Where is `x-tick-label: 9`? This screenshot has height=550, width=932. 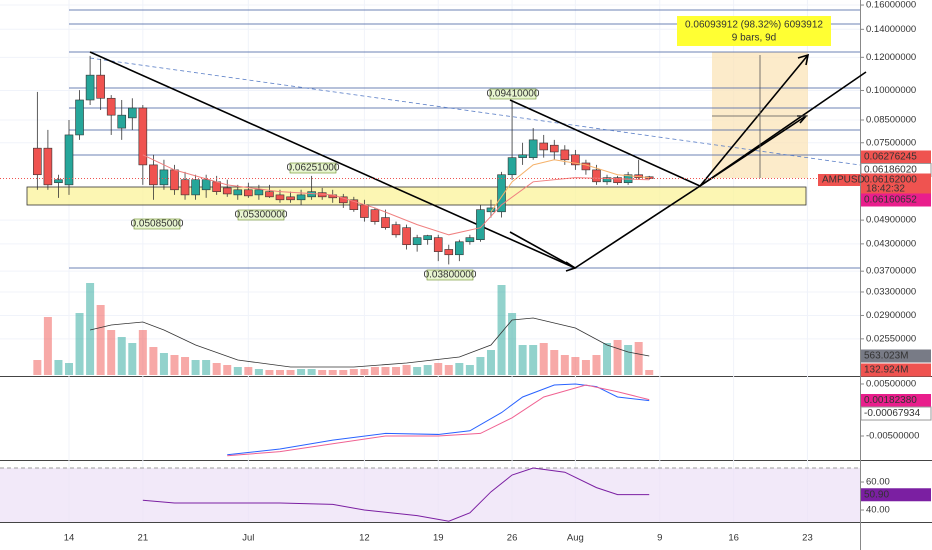 x-tick-label: 9 is located at coordinates (659, 538).